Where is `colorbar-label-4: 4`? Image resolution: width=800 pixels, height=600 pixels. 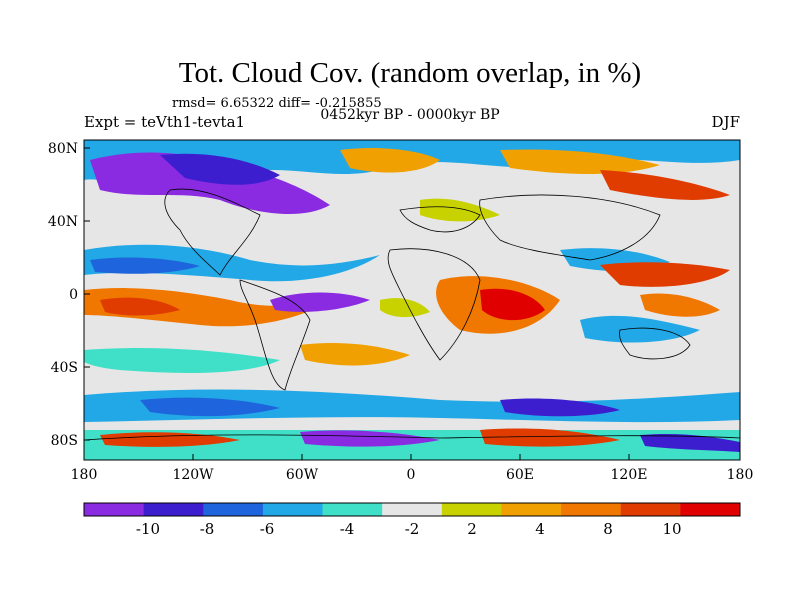
colorbar-label-4: 4 is located at coordinates (540, 529).